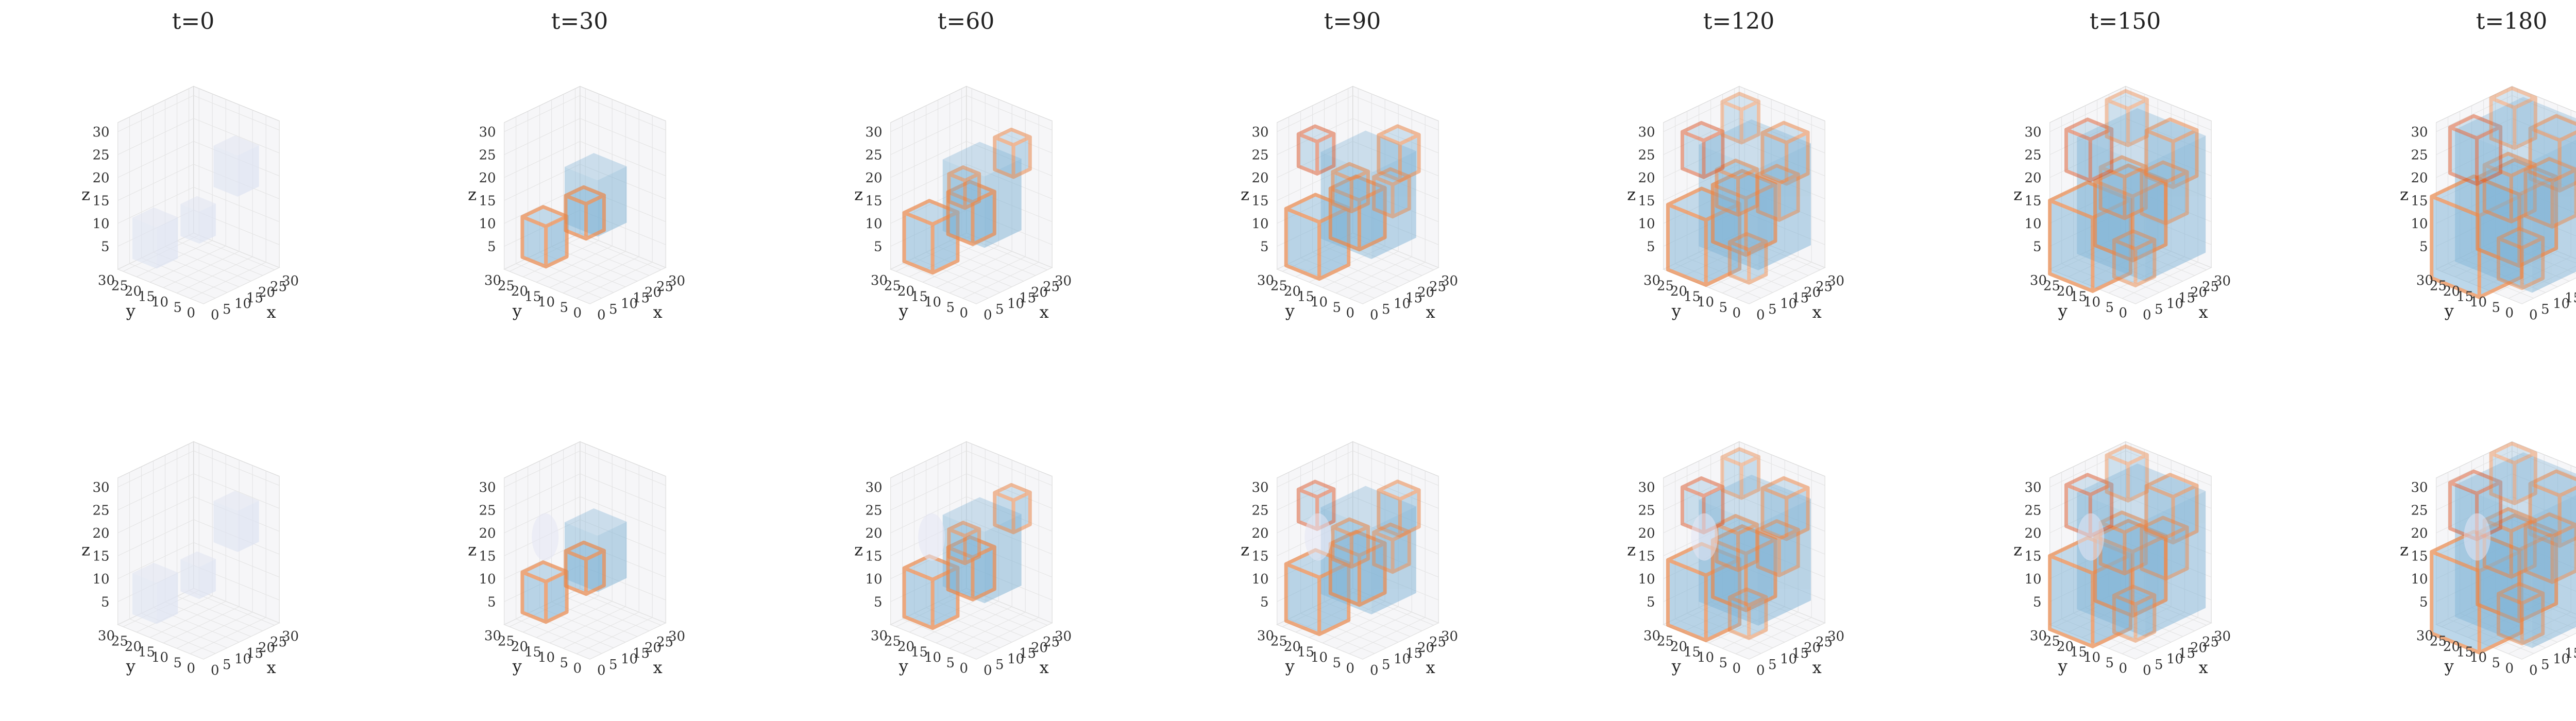 The image size is (2576, 721). I want to click on panel-row1-t90: 5 10 15 20 25 30 0 5 10 15 20 25 30 0 5 10 15 20 25 30 z y x, so click(1352, 195).